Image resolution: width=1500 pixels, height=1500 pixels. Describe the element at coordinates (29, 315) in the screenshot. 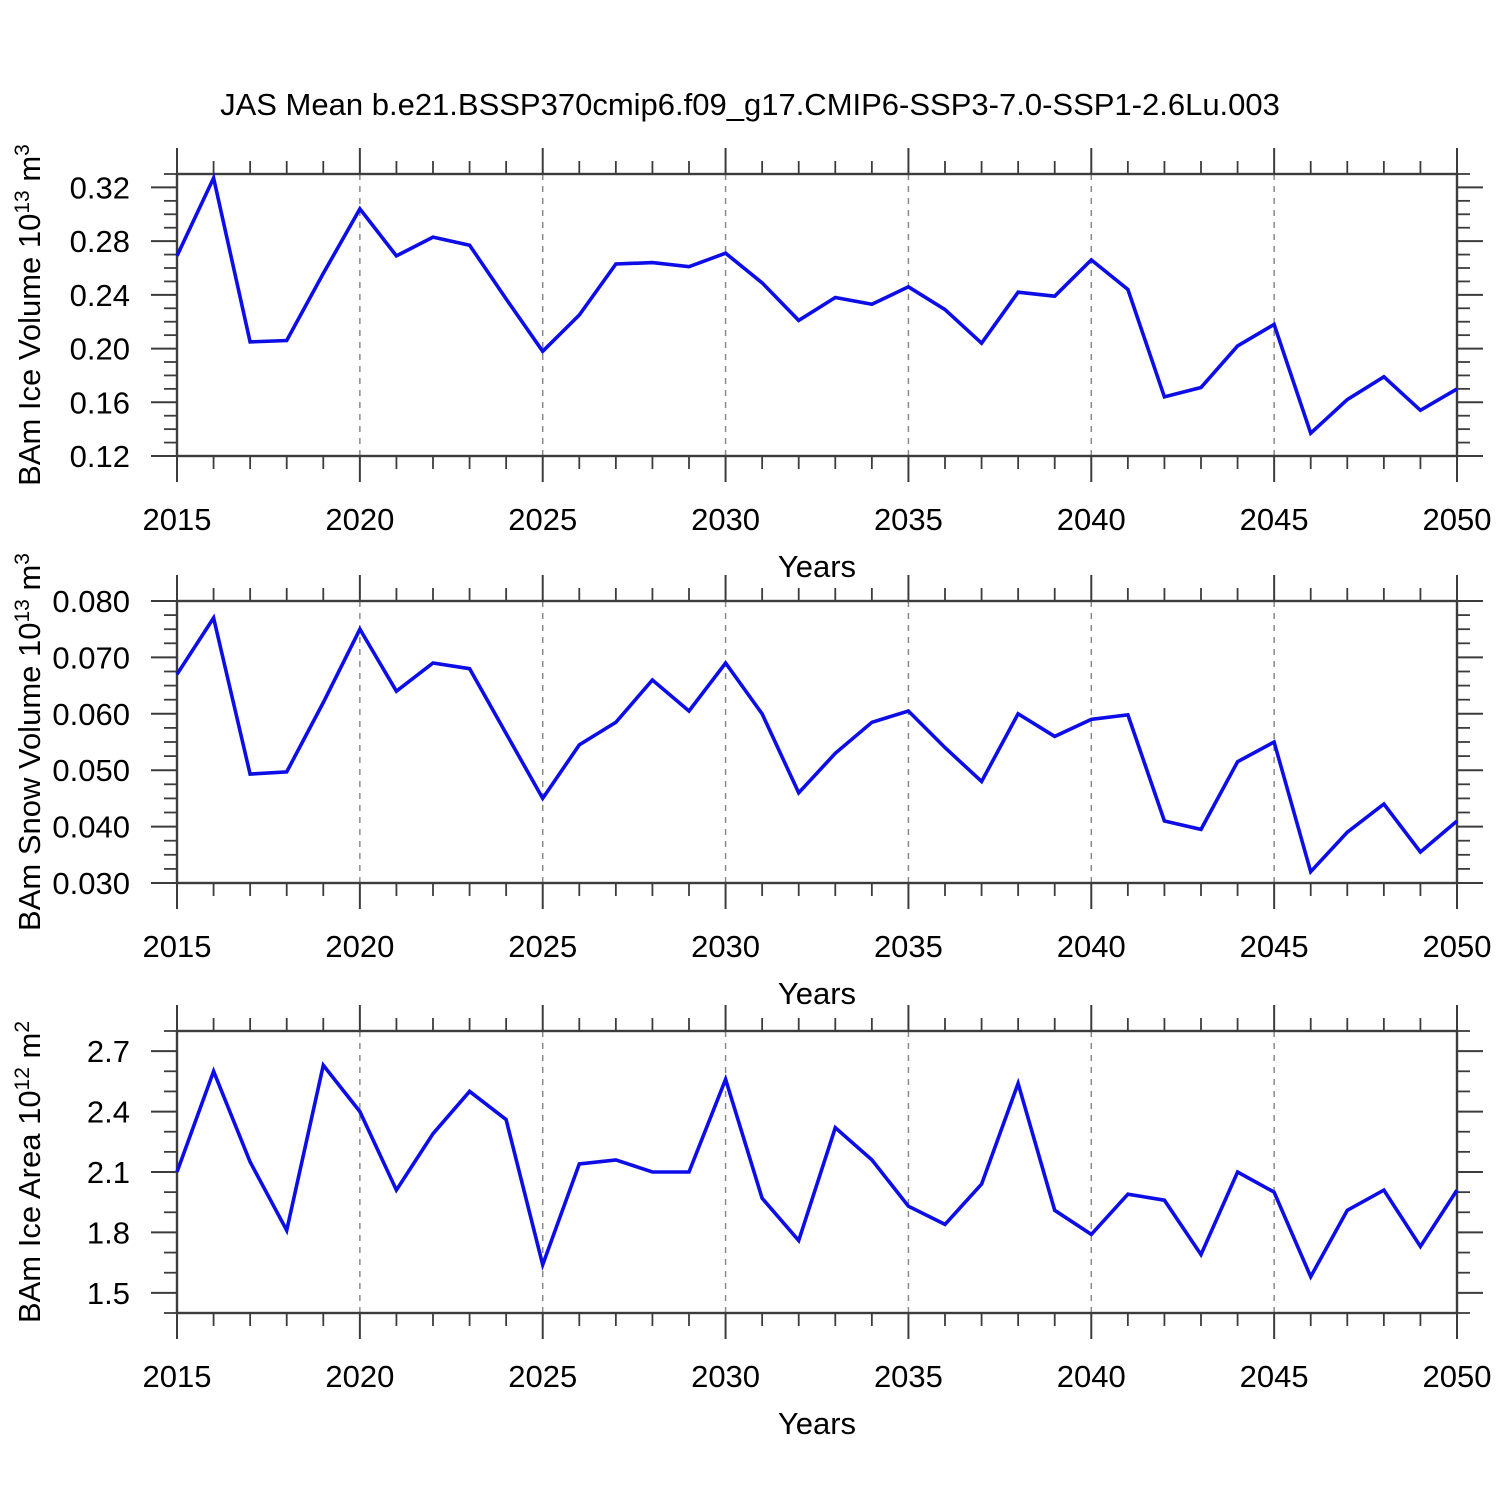

I see `bam-ice-volume-yaxis-title: BAm Ice Volume 1013 m3` at that location.